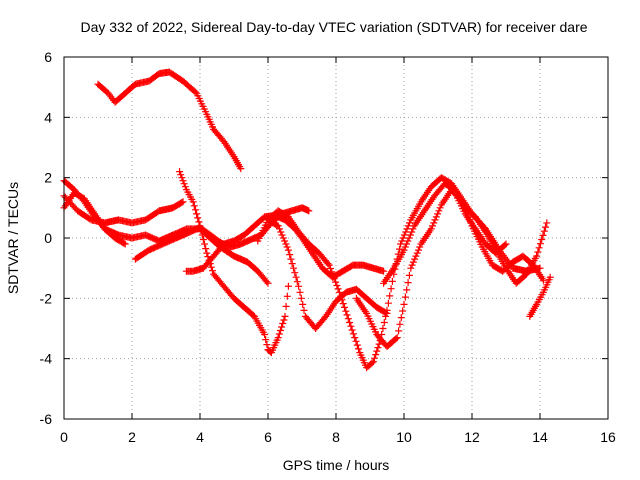 This screenshot has width=640, height=480. Describe the element at coordinates (608, 437) in the screenshot. I see `x-tick-label: 16` at that location.